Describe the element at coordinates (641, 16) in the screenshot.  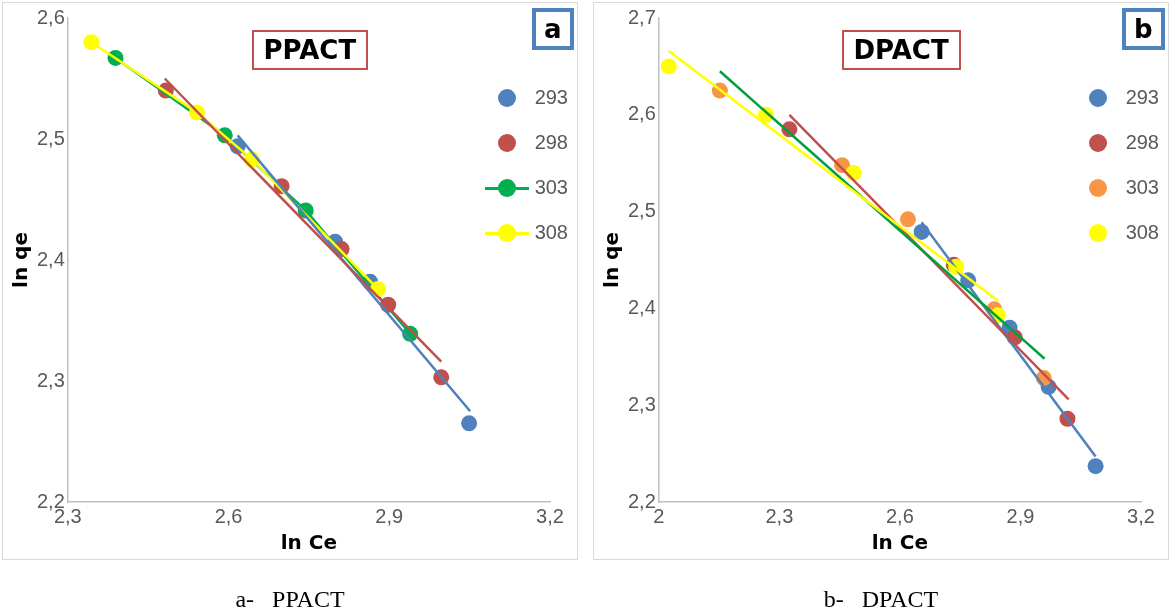
I see `y-tick-label: 2,7` at that location.